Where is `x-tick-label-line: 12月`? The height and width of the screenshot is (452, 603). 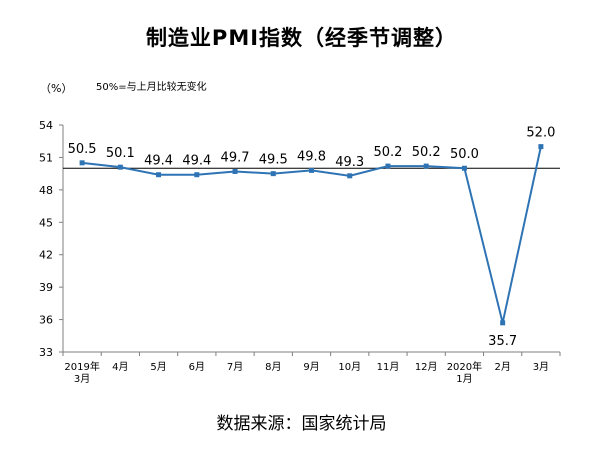
x-tick-label-line: 12月 is located at coordinates (426, 367).